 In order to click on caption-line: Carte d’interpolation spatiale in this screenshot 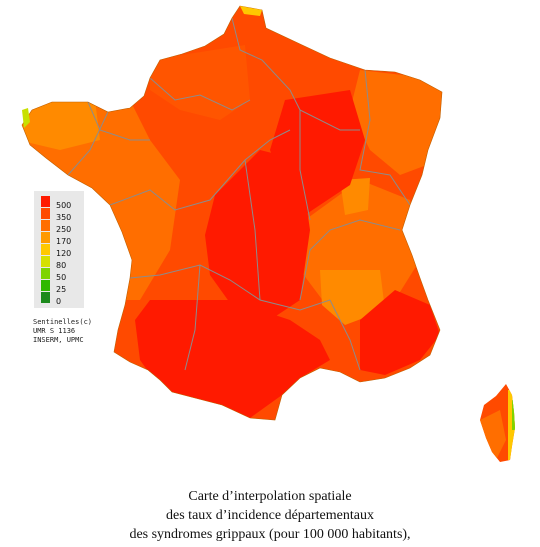, I will do `click(270, 496)`.